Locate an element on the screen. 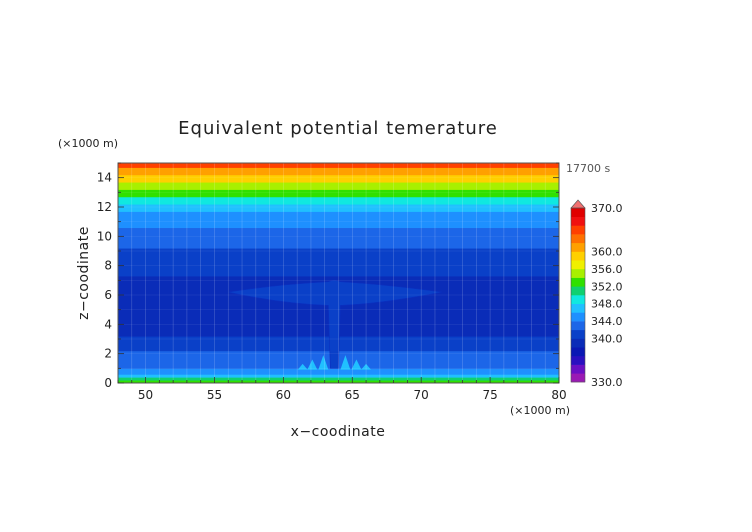 This screenshot has width=752, height=532. colorbar-tick-label: 330.0 is located at coordinates (607, 382).